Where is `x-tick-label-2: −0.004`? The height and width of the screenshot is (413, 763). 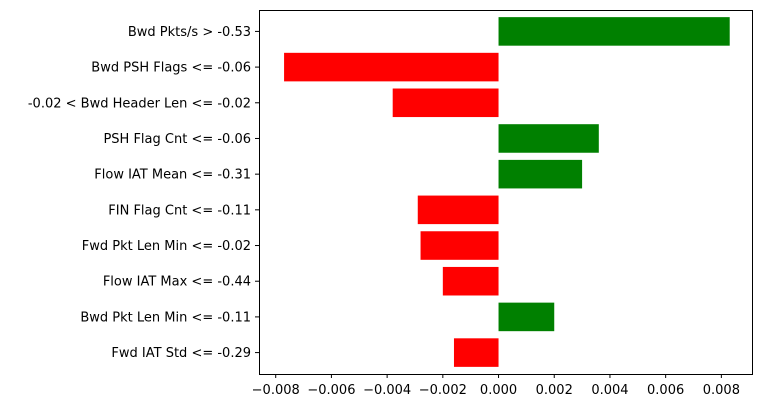 x-tick-label-2: −0.004 is located at coordinates (387, 390).